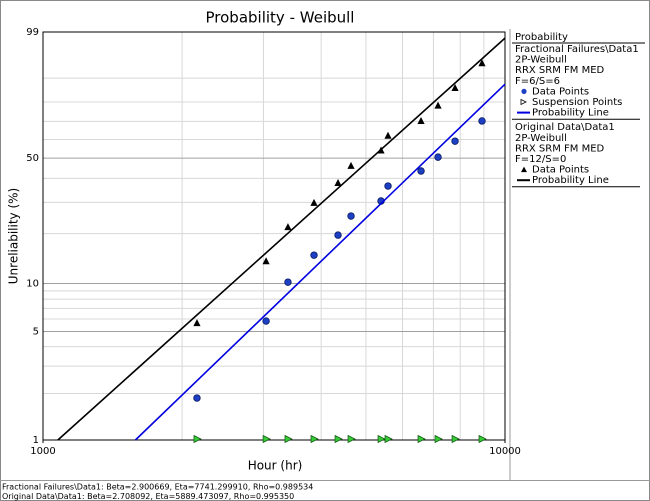  Describe the element at coordinates (280, 18) in the screenshot. I see `chart-title: Probability - Weibull` at that location.